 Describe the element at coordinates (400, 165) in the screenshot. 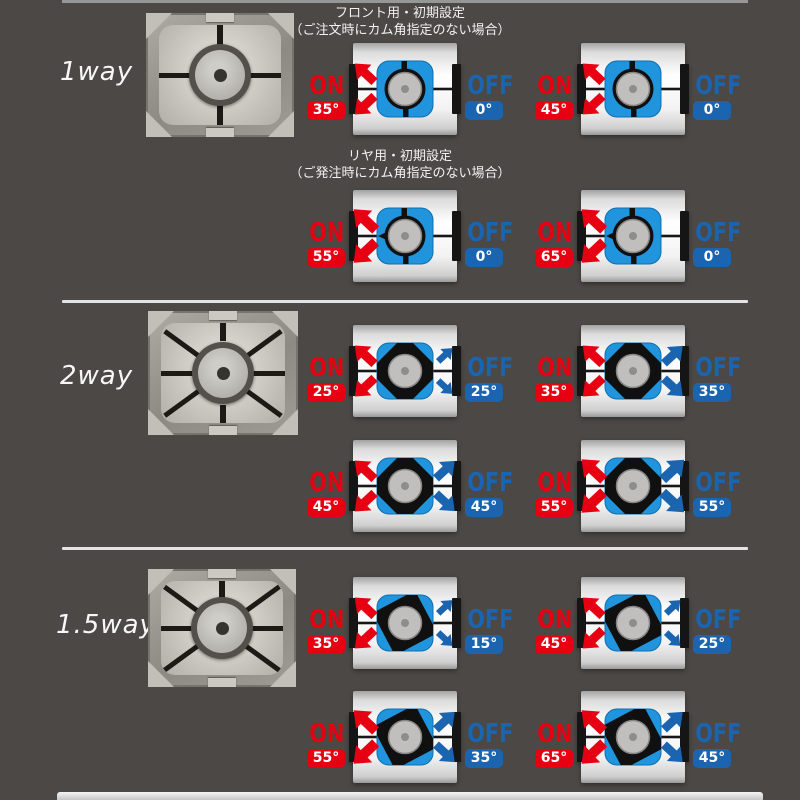

I see `rear-setting-header: リヤ用・初期設定 （ご発注時にカム角指定のない場合）` at that location.